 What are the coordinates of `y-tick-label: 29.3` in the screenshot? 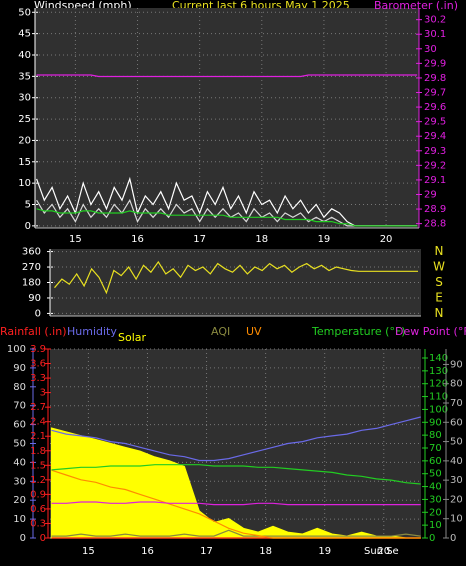 It's located at (435, 151).